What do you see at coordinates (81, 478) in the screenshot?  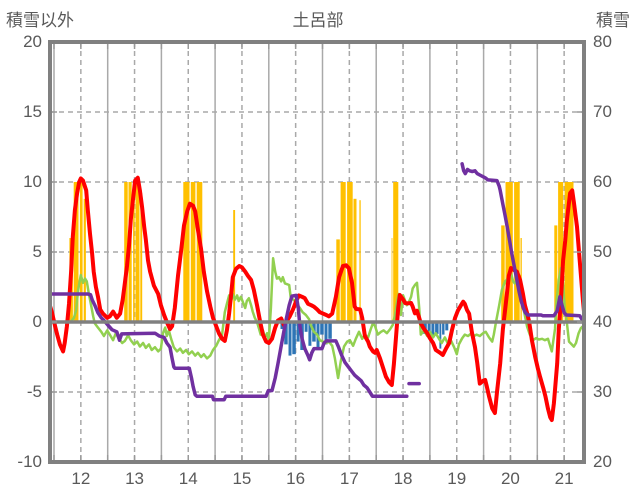 I see `x-axis-tick-label: 12` at bounding box center [81, 478].